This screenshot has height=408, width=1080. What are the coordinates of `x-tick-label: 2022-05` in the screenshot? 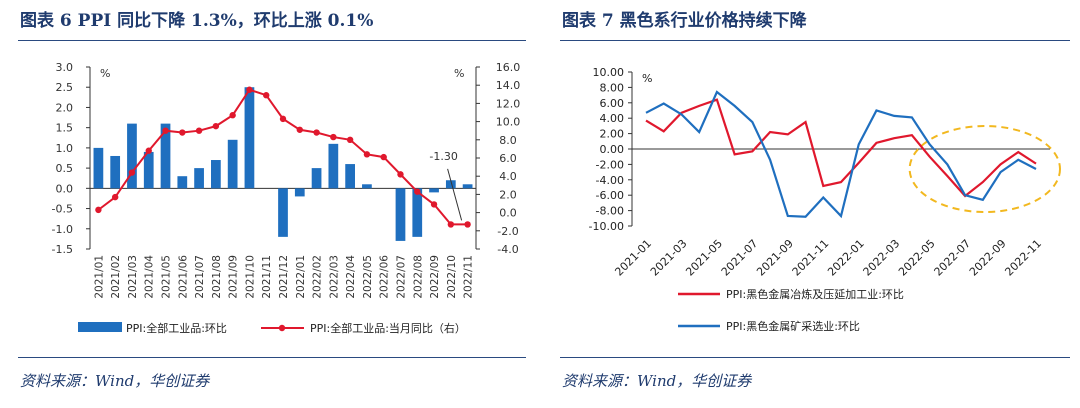 It's located at (917, 258).